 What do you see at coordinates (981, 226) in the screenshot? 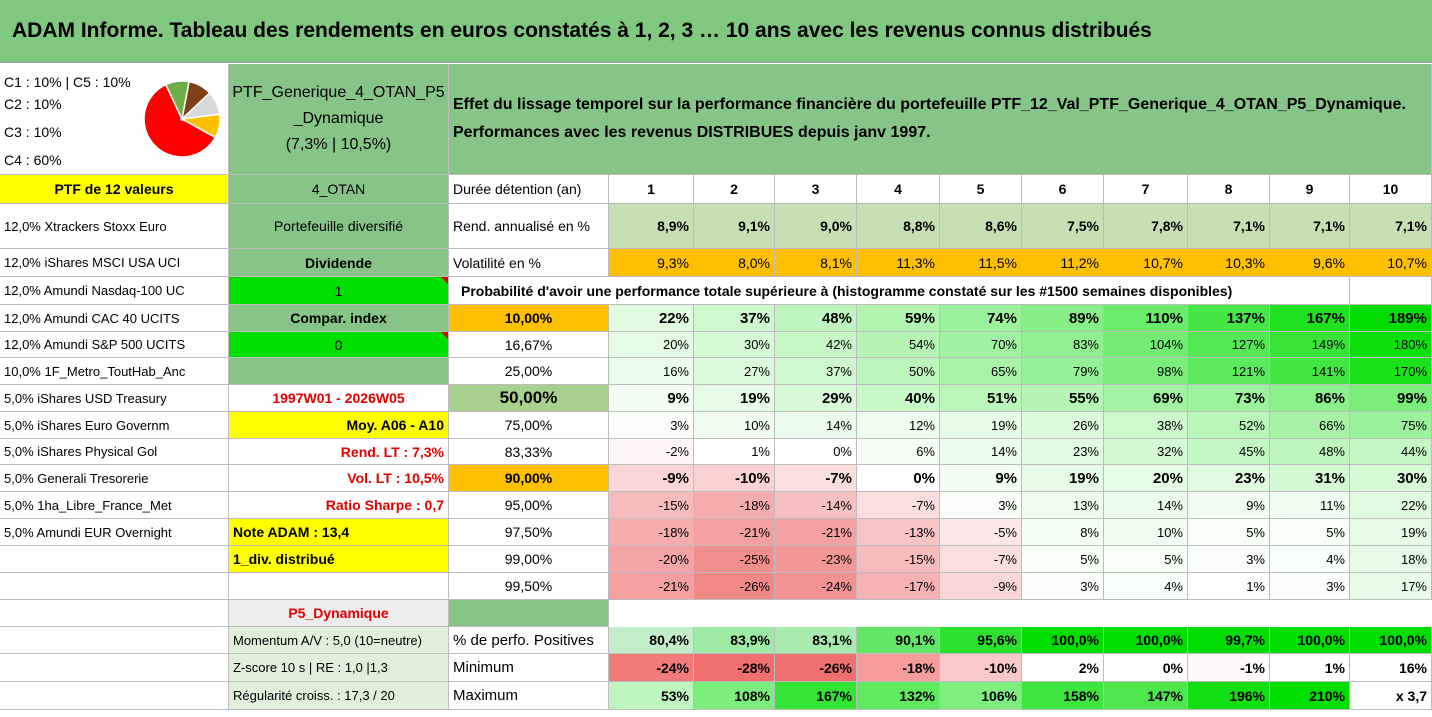
I see `rend-value: 8,6%` at bounding box center [981, 226].